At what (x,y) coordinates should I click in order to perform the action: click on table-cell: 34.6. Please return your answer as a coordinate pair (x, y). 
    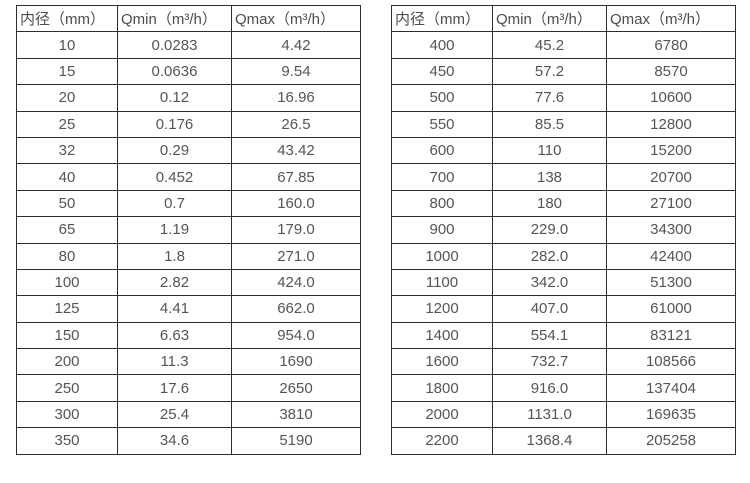
    Looking at the image, I should click on (174, 441).